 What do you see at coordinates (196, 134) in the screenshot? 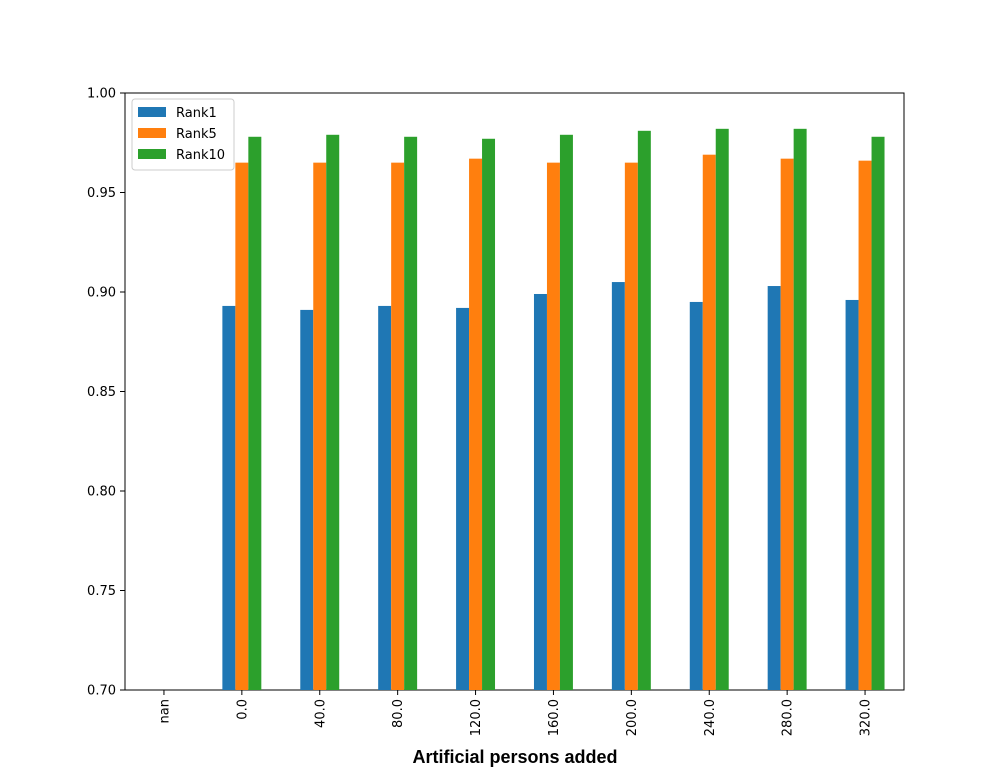
I see `legend-label-rank5: Rank5` at bounding box center [196, 134].